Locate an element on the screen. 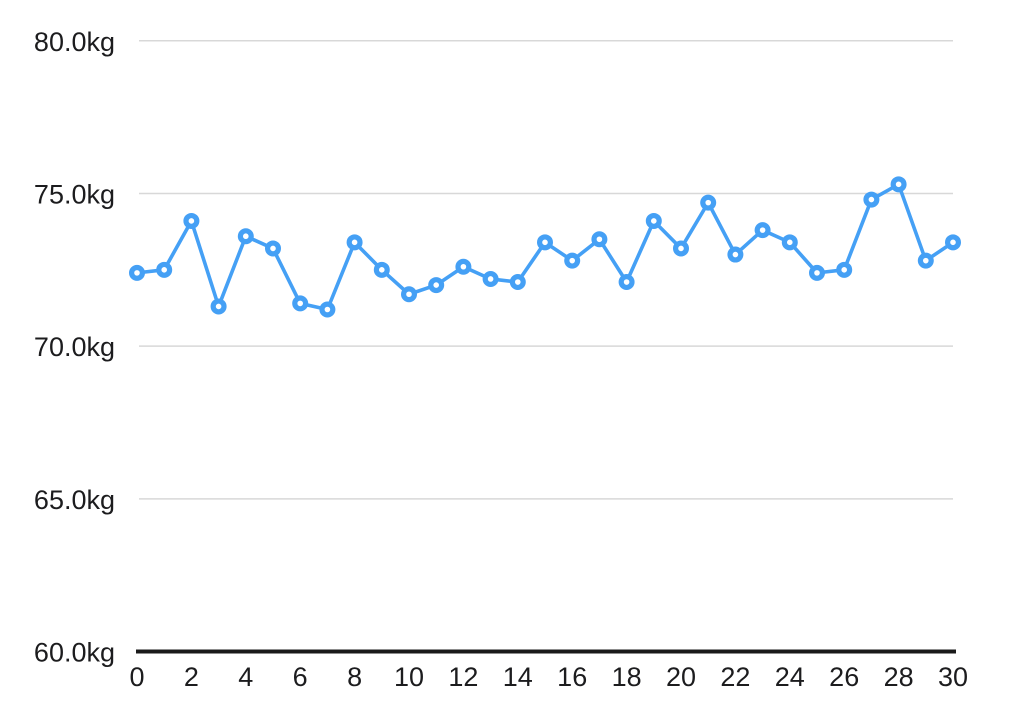 Image resolution: width=1024 pixels, height=726 pixels. x-tick-label: 18 is located at coordinates (627, 677).